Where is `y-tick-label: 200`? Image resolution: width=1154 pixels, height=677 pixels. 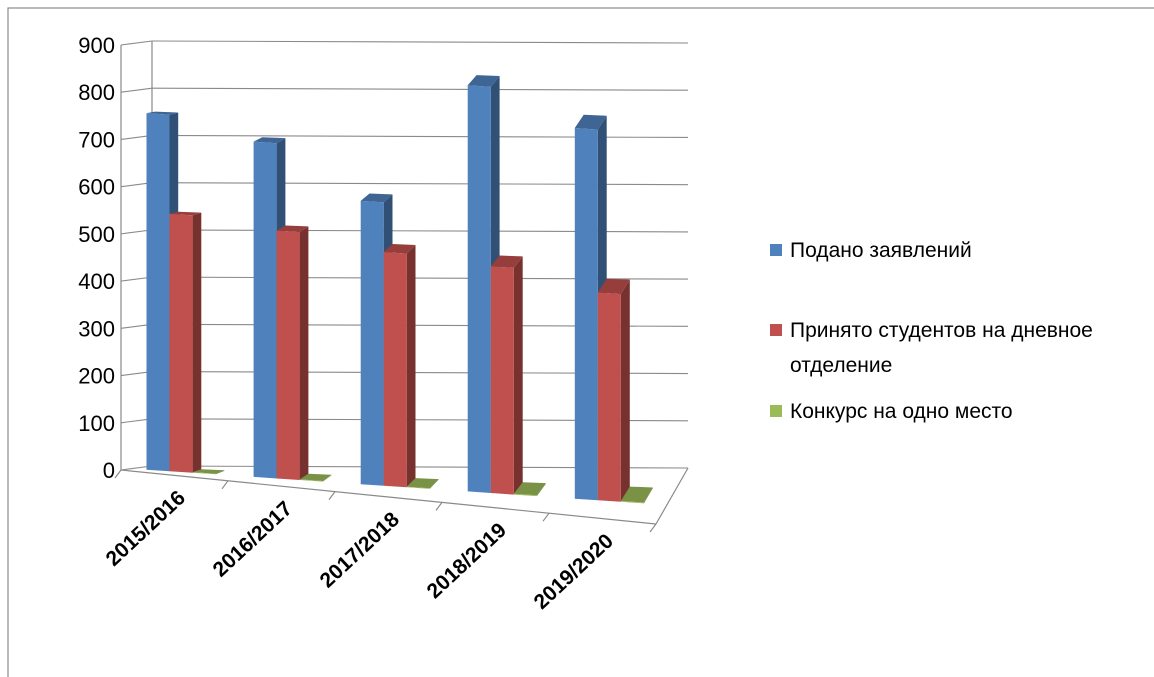 y-tick-label: 200 is located at coordinates (96, 376).